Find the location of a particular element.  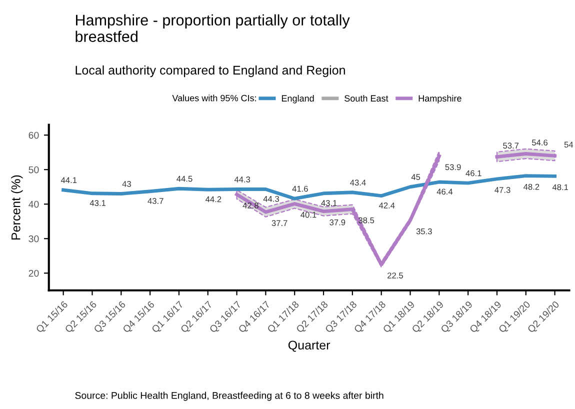

data-label: 43.7 is located at coordinates (156, 201).